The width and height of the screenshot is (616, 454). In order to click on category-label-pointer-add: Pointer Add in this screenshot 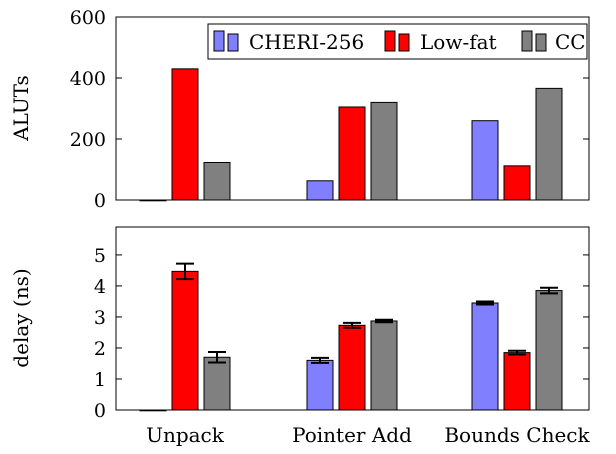, I will do `click(352, 435)`.